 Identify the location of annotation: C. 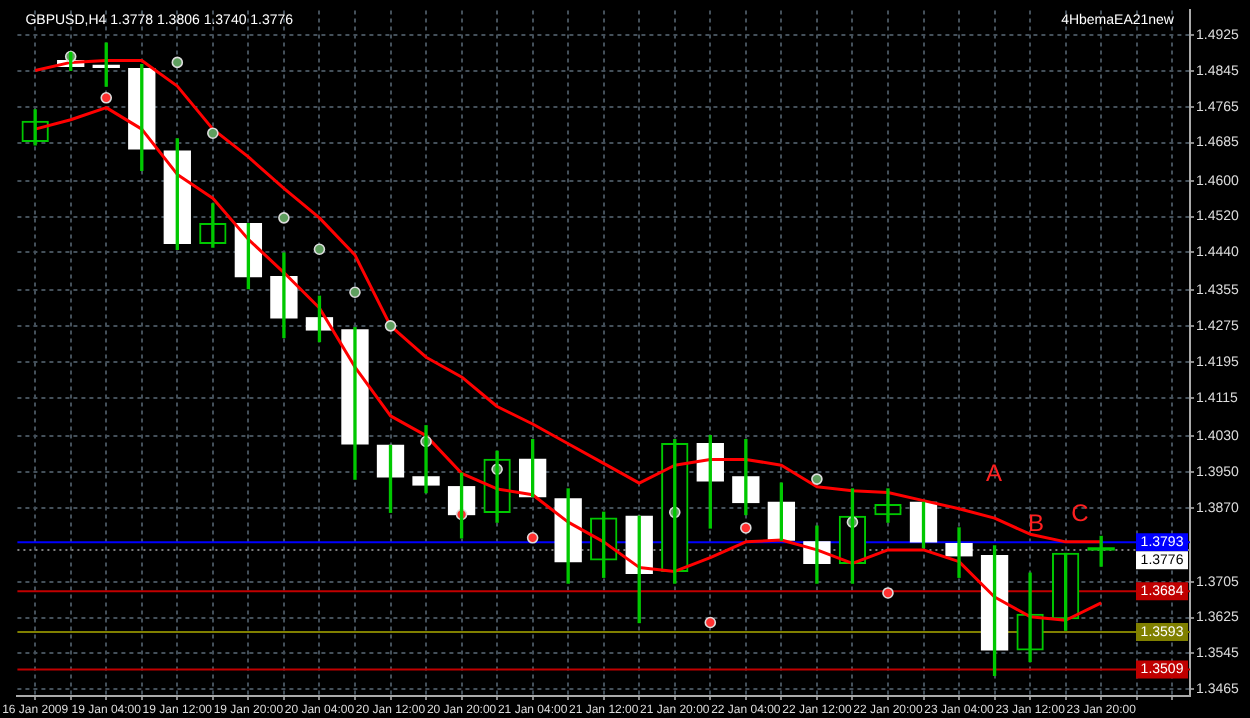
(1080, 512).